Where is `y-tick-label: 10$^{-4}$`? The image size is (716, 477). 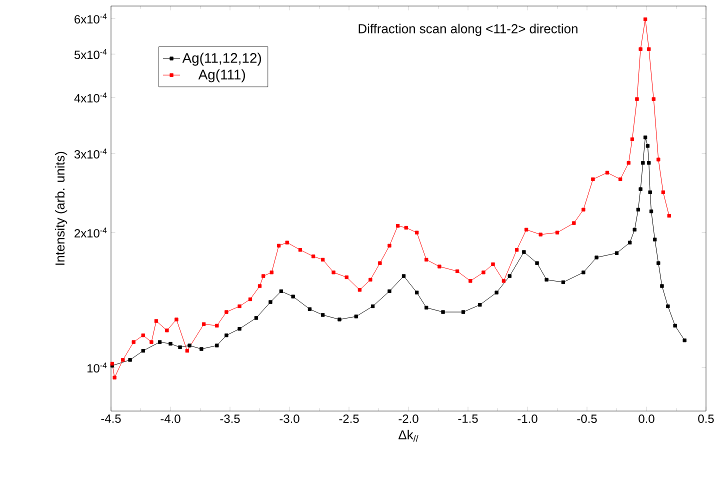 y-tick-label: 10$^{-4}$ is located at coordinates (97, 367).